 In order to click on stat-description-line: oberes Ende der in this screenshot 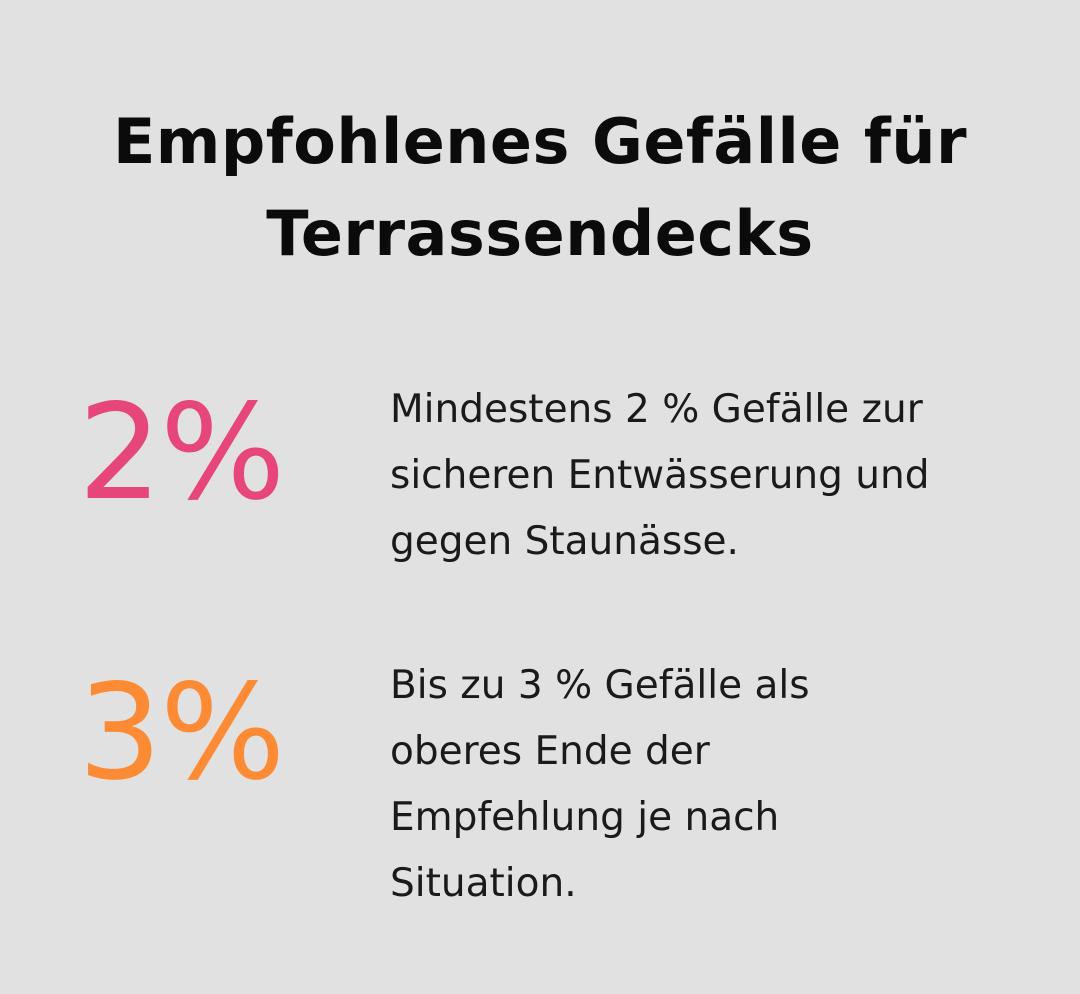, I will do `click(550, 751)`.